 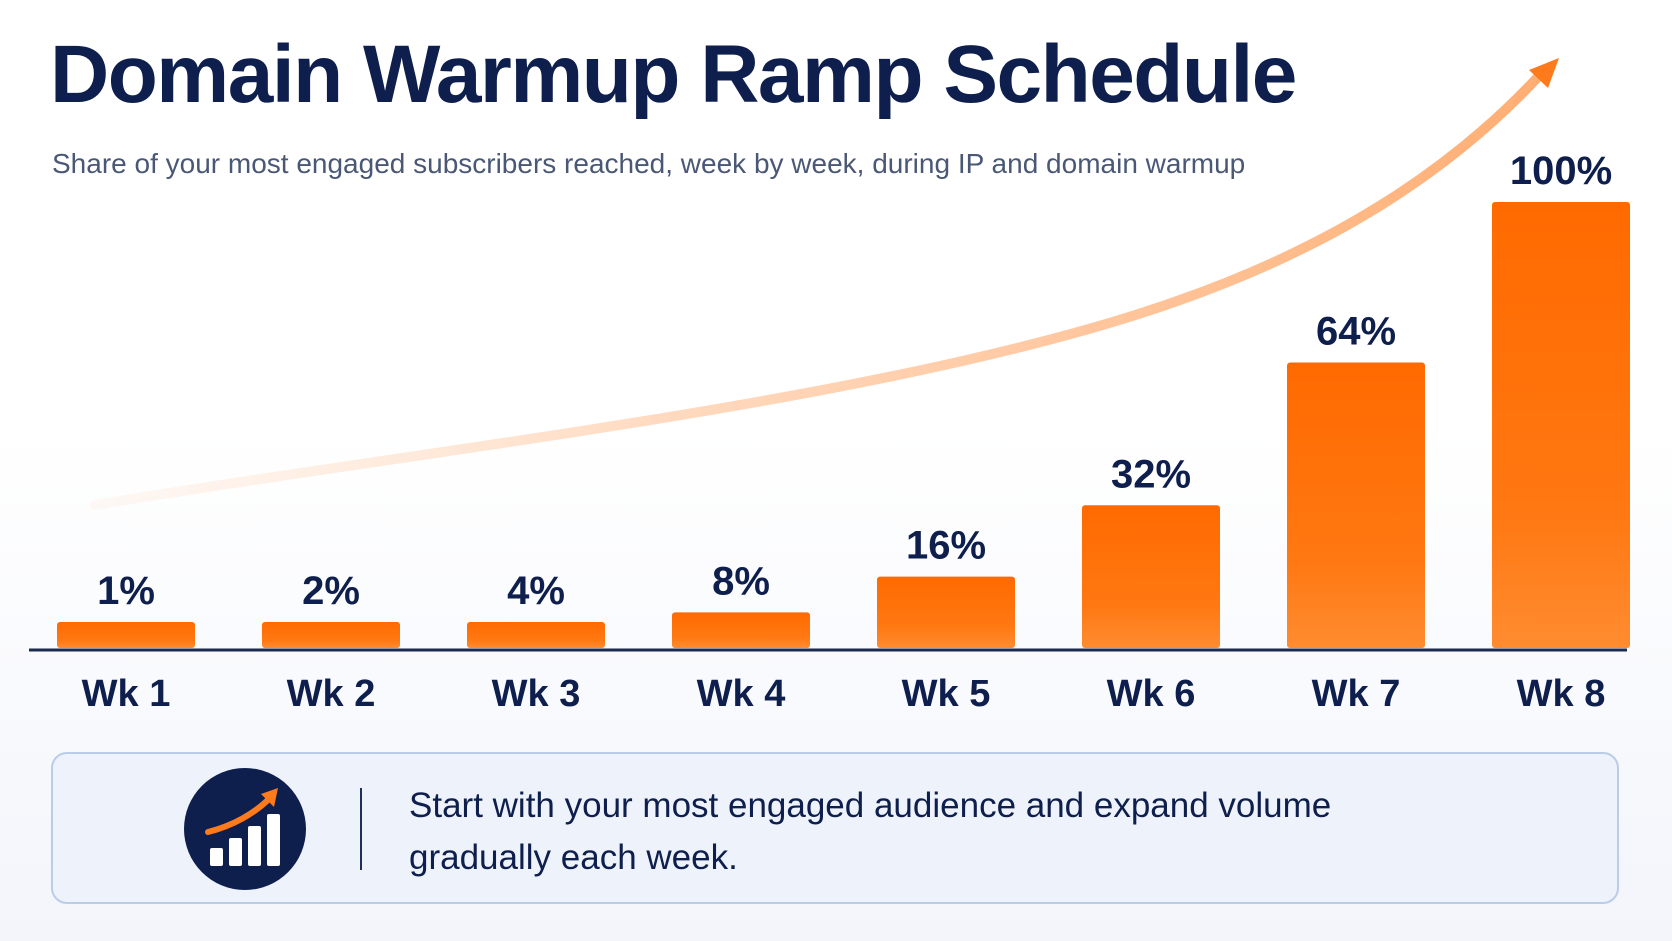 What do you see at coordinates (331, 591) in the screenshot?
I see `value-label-2: 2%` at bounding box center [331, 591].